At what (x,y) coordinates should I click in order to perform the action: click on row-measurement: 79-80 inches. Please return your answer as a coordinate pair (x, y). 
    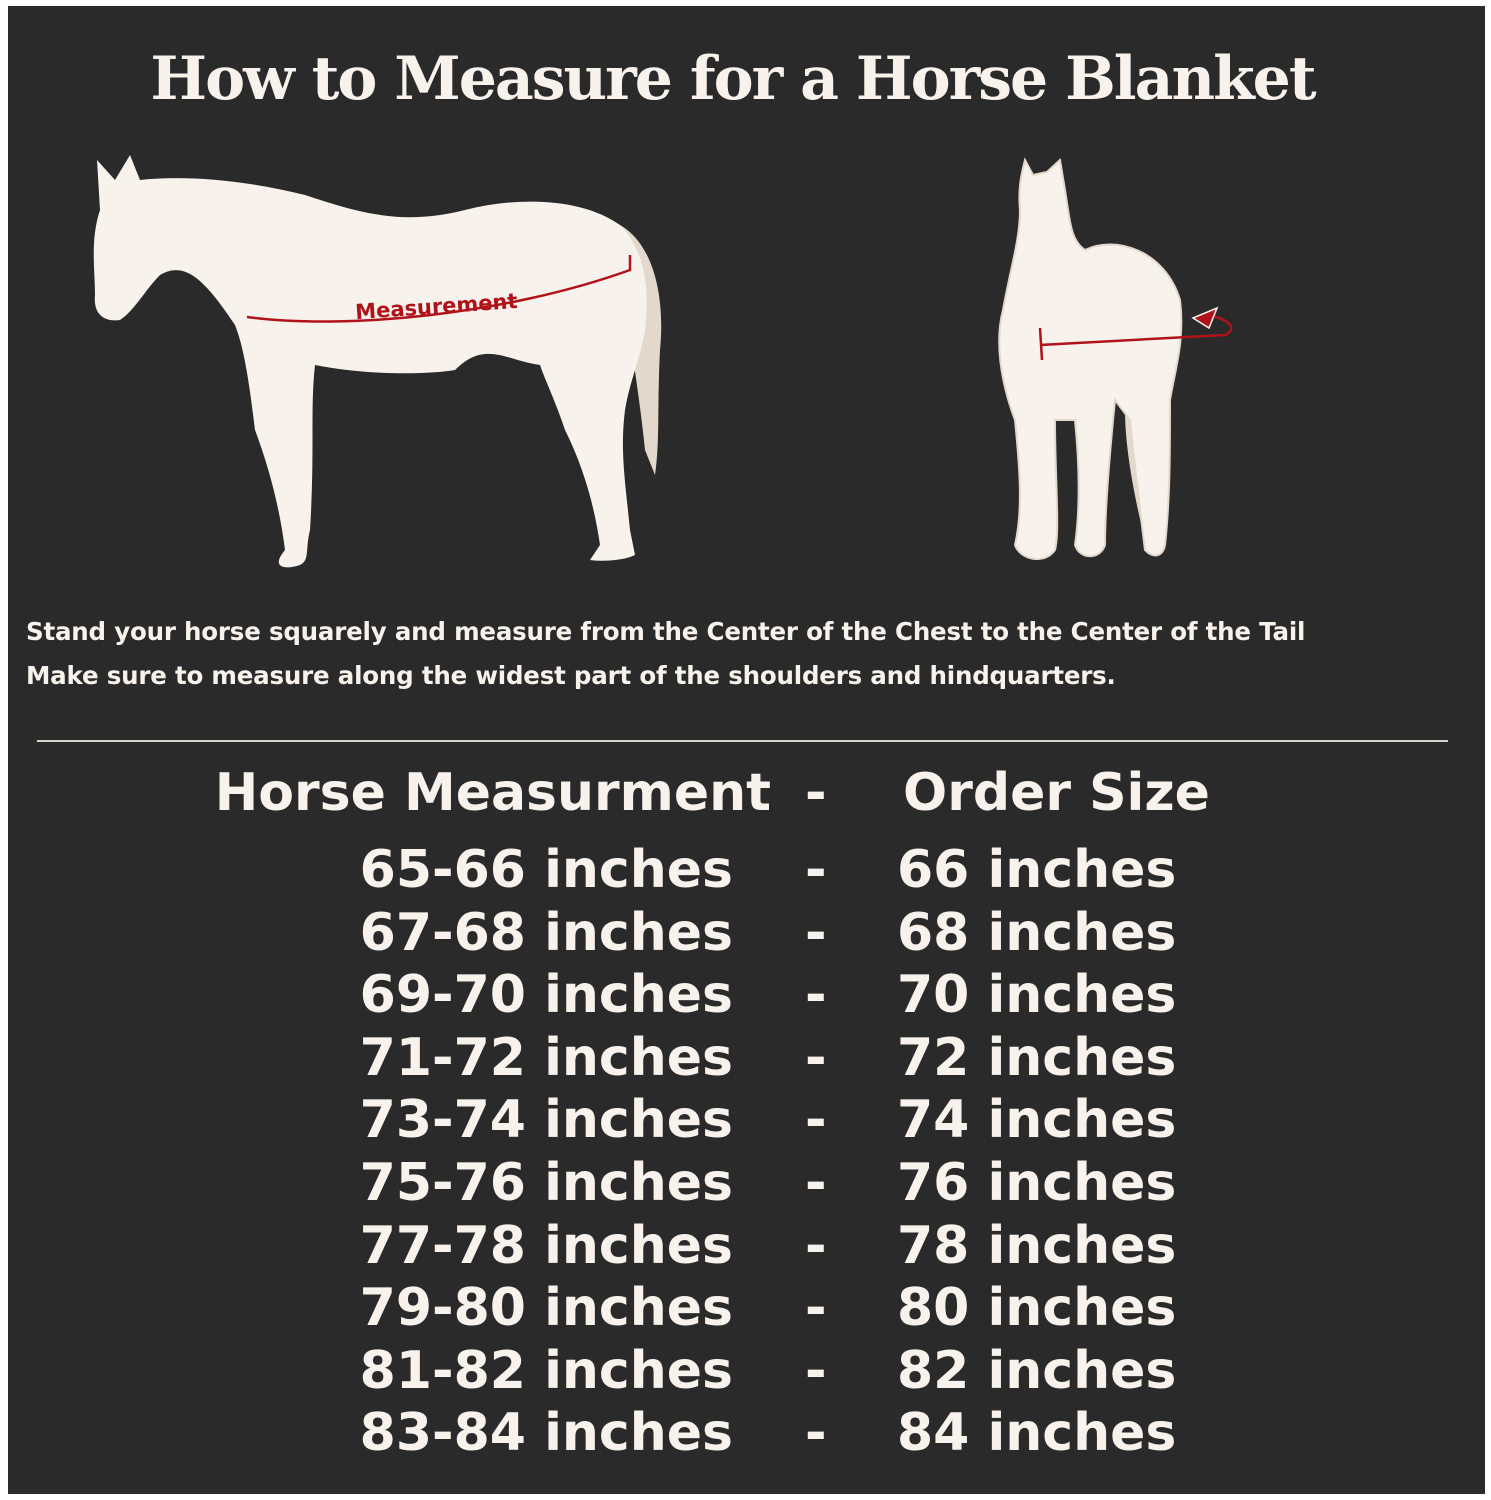
    Looking at the image, I should click on (546, 1308).